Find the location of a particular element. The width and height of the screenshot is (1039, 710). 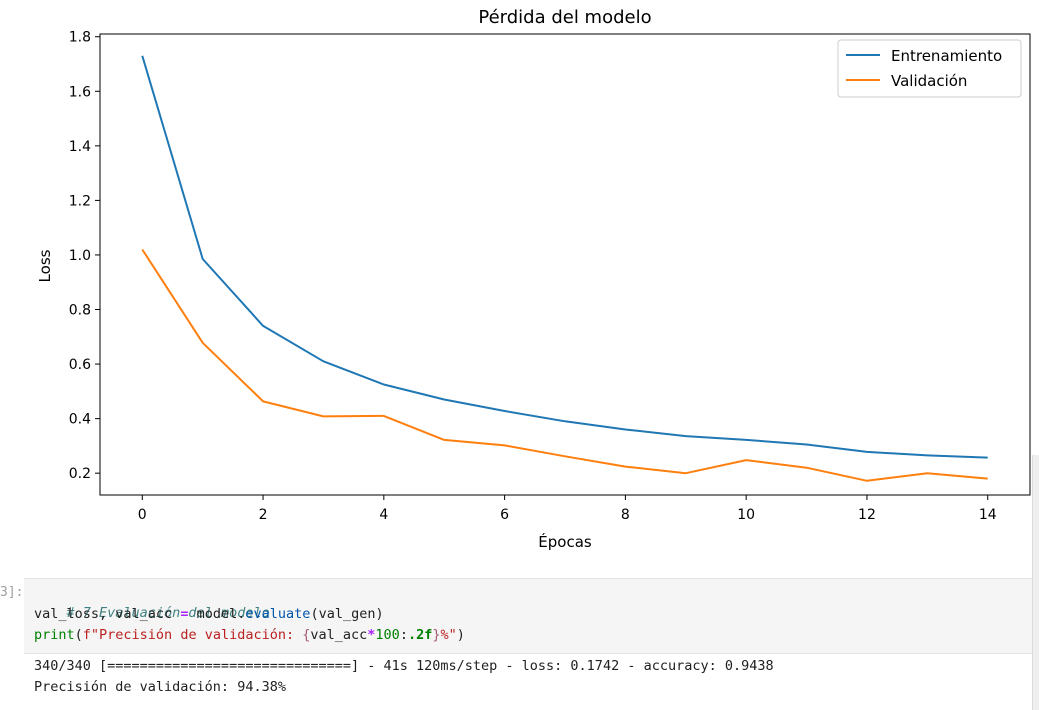

code-assign: = is located at coordinates (184, 614).